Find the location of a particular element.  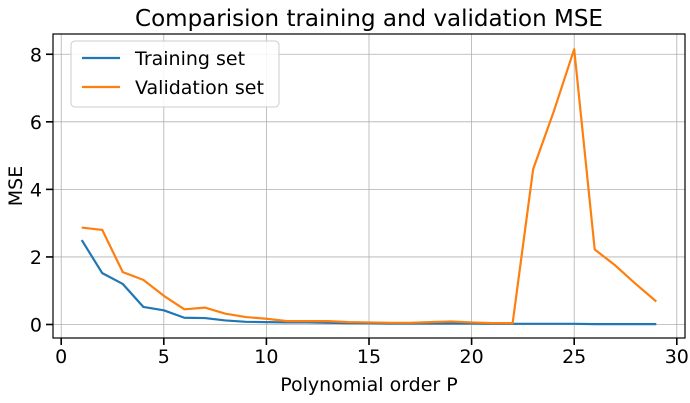

y-tick-label: 6 is located at coordinates (36, 123).